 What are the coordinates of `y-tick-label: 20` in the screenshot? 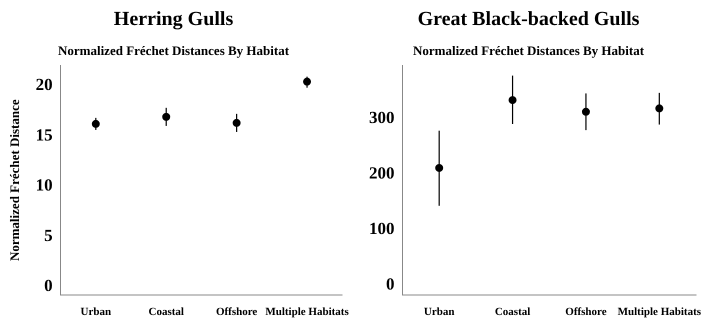 It's located at (44, 84).